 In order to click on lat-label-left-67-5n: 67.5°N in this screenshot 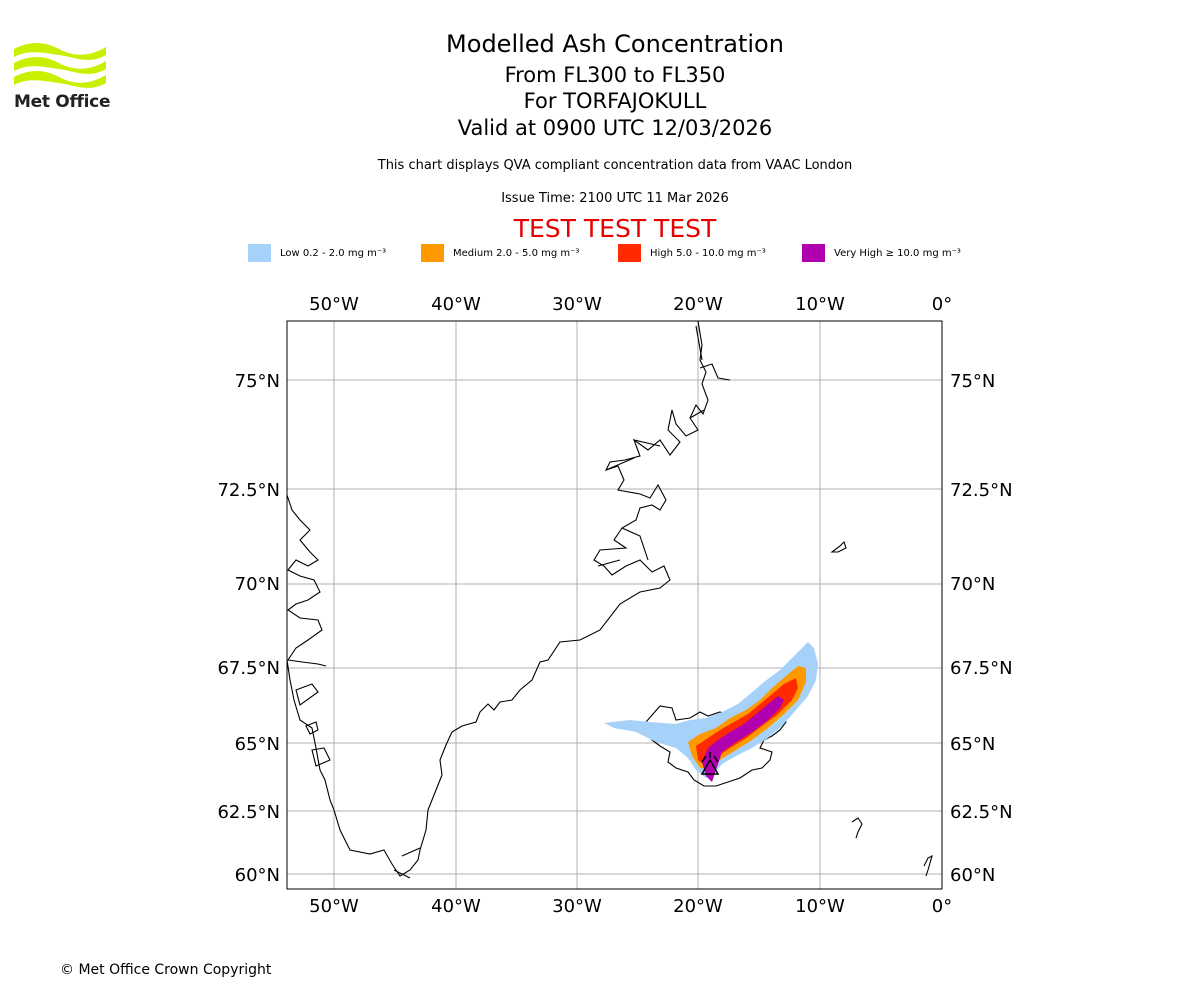, I will do `click(248, 668)`.